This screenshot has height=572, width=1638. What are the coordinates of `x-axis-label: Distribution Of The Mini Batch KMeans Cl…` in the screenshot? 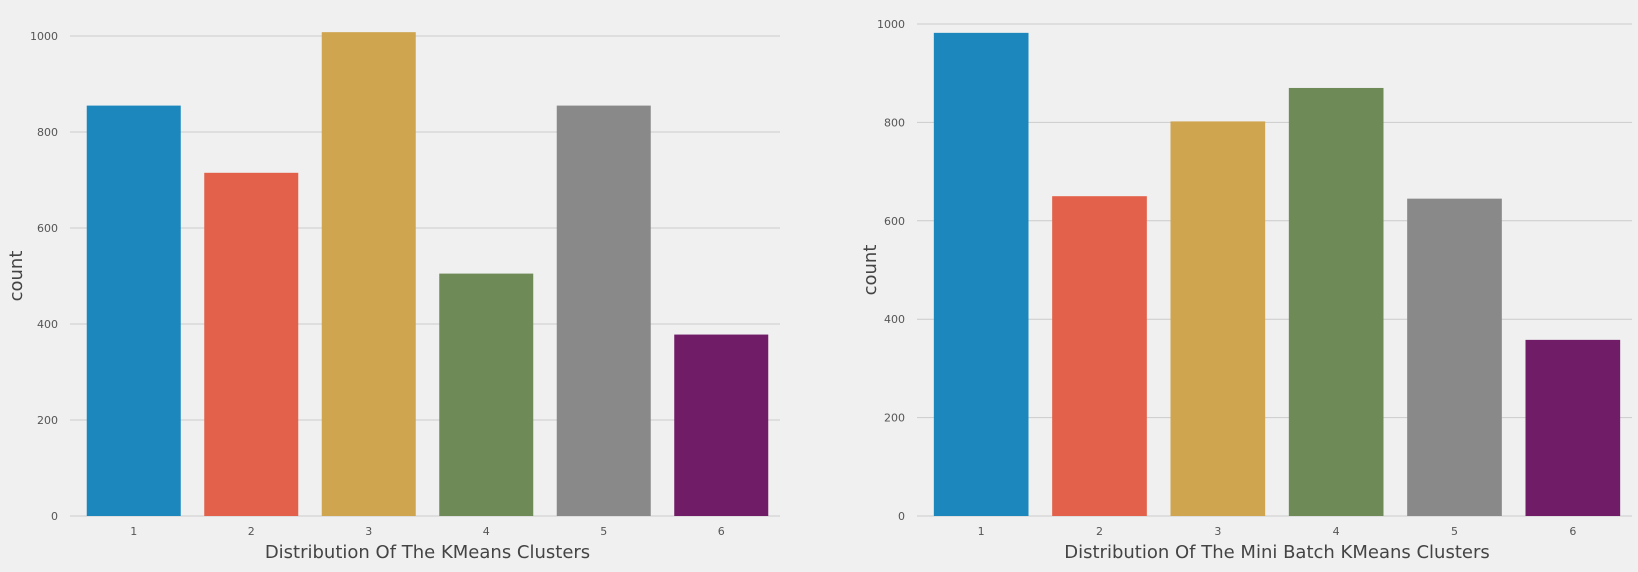 It's located at (1277, 552).